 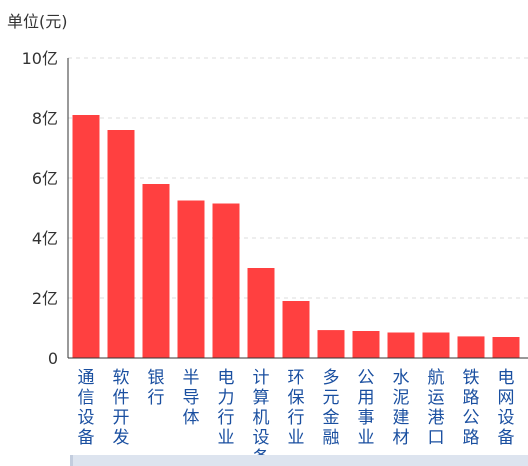 I want to click on x-category-label: 半导体, so click(x=191, y=398).